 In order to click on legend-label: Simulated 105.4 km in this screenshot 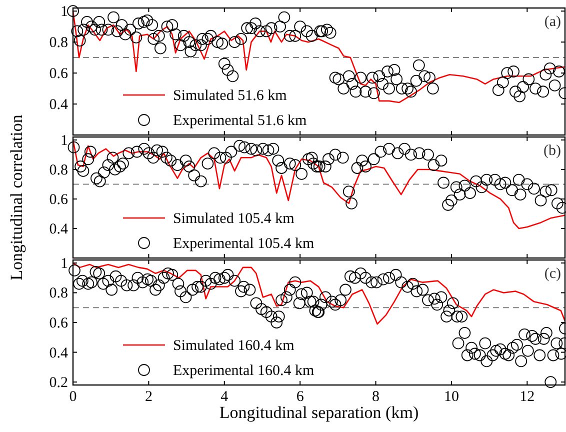, I will do `click(234, 219)`.